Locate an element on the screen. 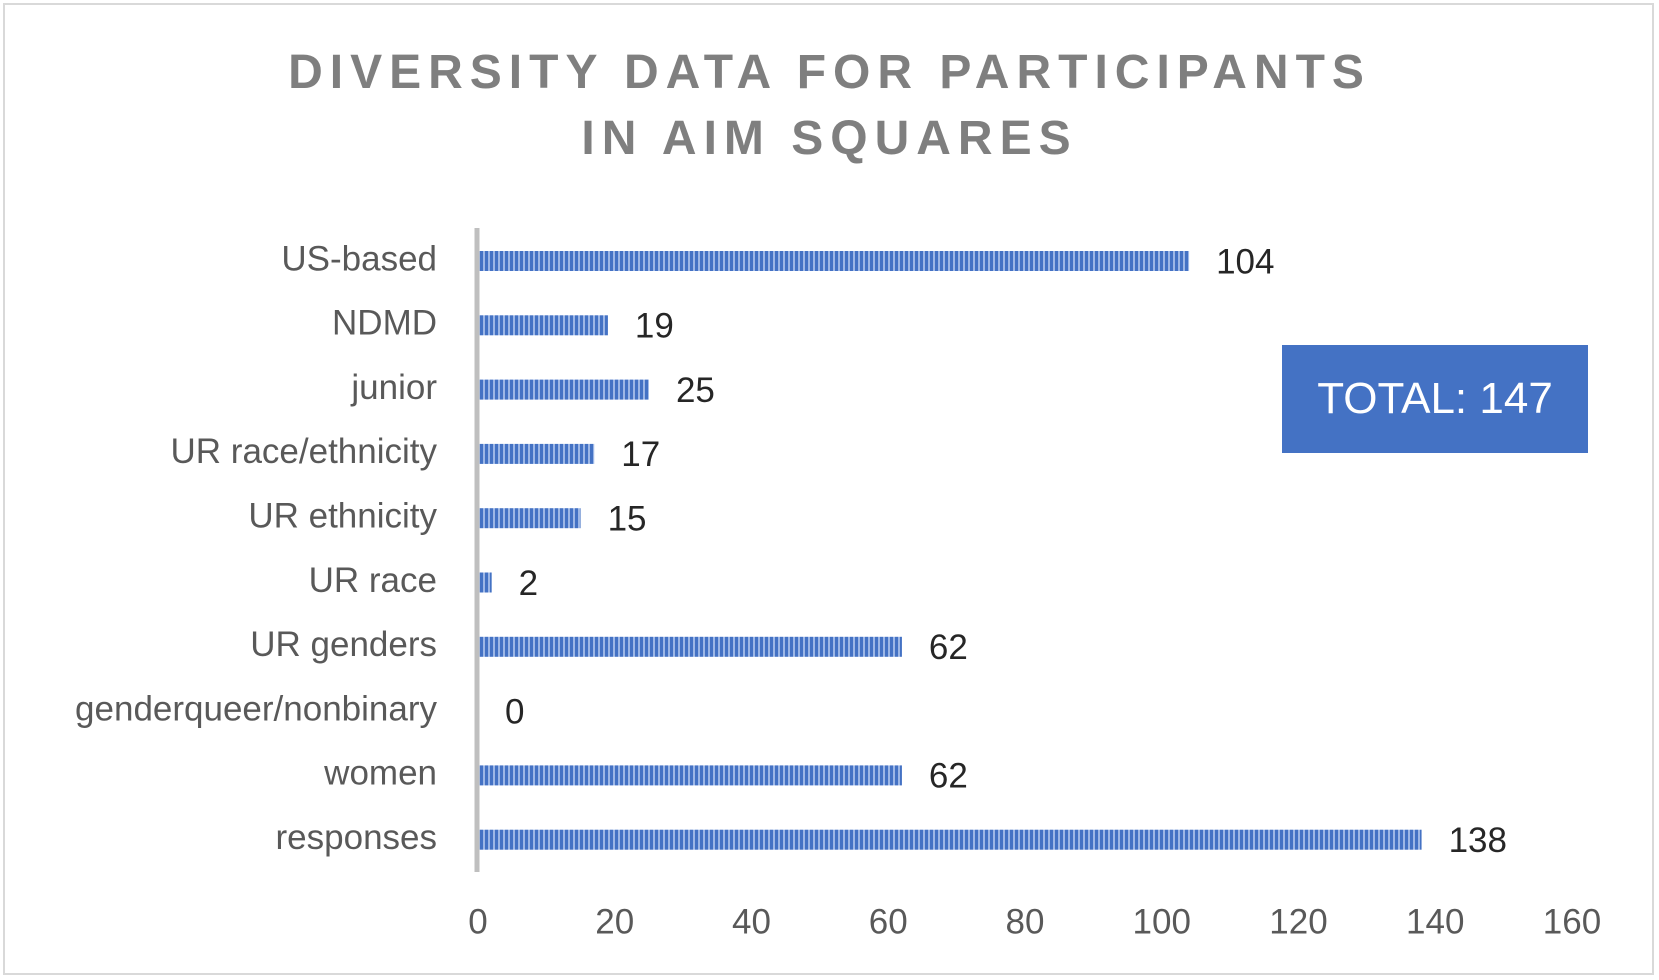 This screenshot has width=1659, height=980. x-tick-label: 160 is located at coordinates (1572, 921).